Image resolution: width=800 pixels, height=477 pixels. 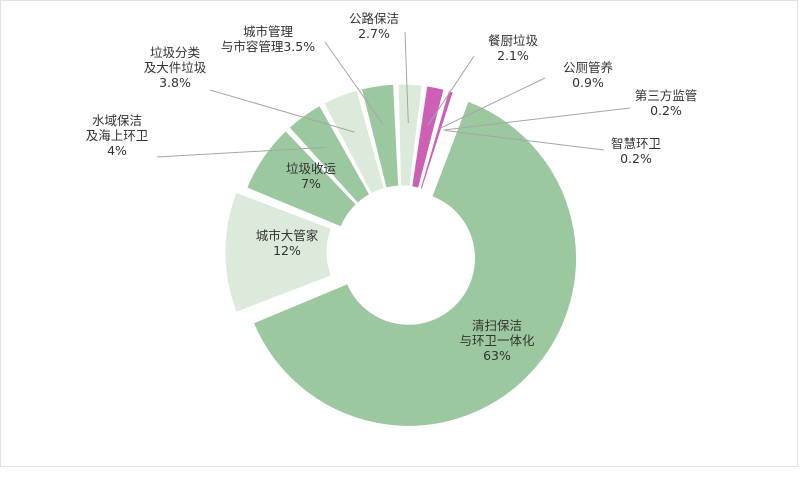 What do you see at coordinates (588, 75) in the screenshot?
I see `slice-label-8: 公厕管养 0.9%` at bounding box center [588, 75].